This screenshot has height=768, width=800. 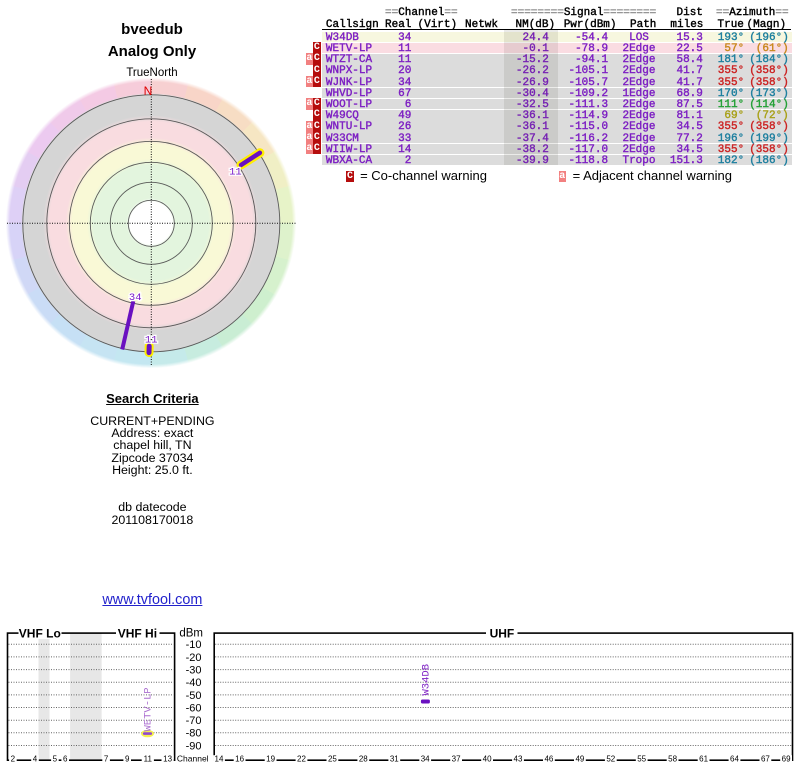 What do you see at coordinates (301, 758) in the screenshot?
I see `svg-text: 22` at bounding box center [301, 758].